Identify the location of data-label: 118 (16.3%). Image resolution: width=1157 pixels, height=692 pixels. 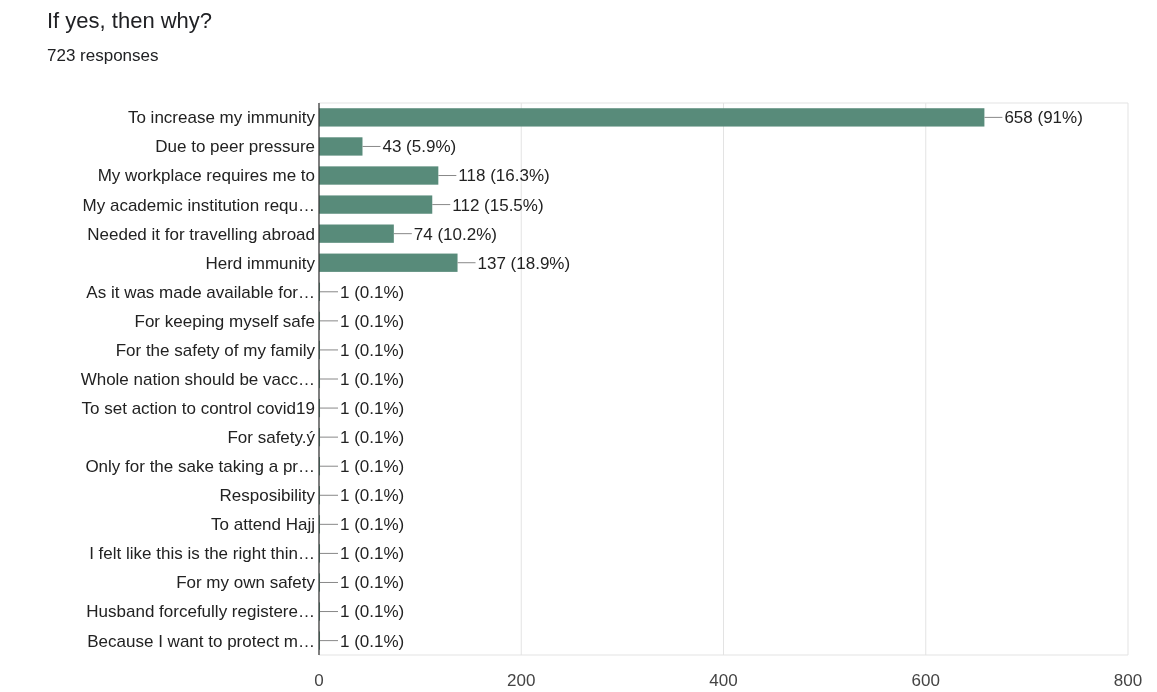
(504, 176).